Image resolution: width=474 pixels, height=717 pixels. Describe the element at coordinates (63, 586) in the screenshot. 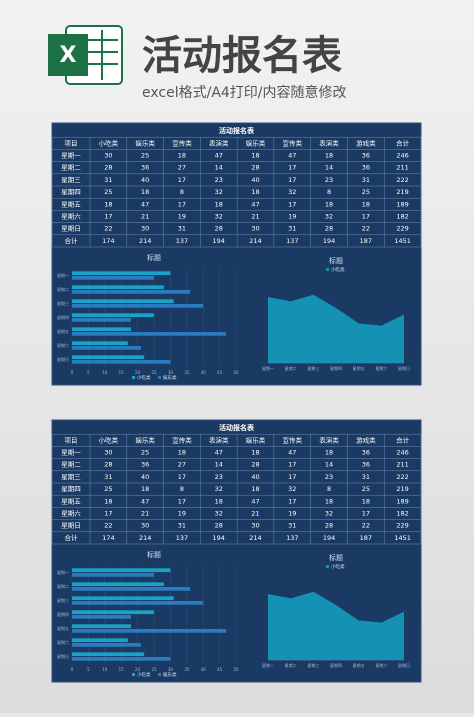

I see `y-tick-label: 星期二` at that location.